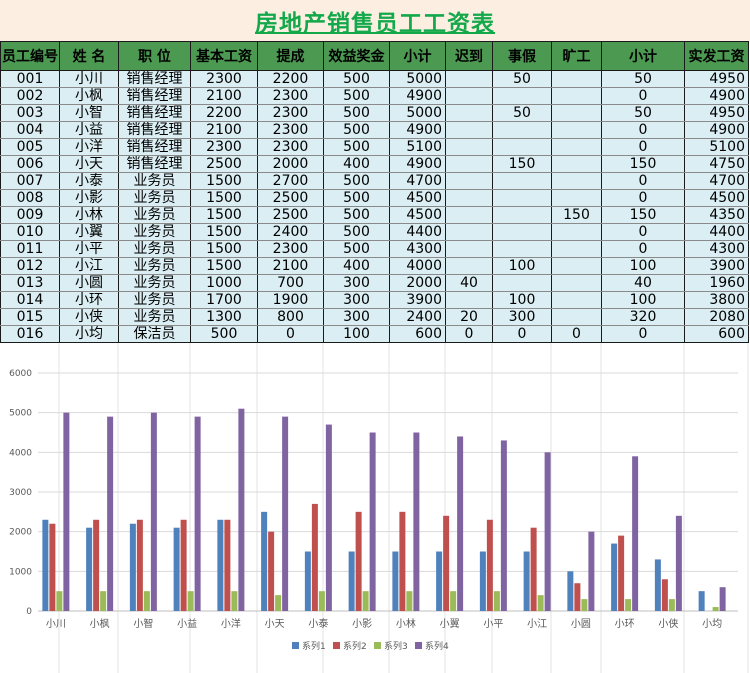  What do you see at coordinates (356, 56) in the screenshot?
I see `column-header: 效益奖金` at bounding box center [356, 56].